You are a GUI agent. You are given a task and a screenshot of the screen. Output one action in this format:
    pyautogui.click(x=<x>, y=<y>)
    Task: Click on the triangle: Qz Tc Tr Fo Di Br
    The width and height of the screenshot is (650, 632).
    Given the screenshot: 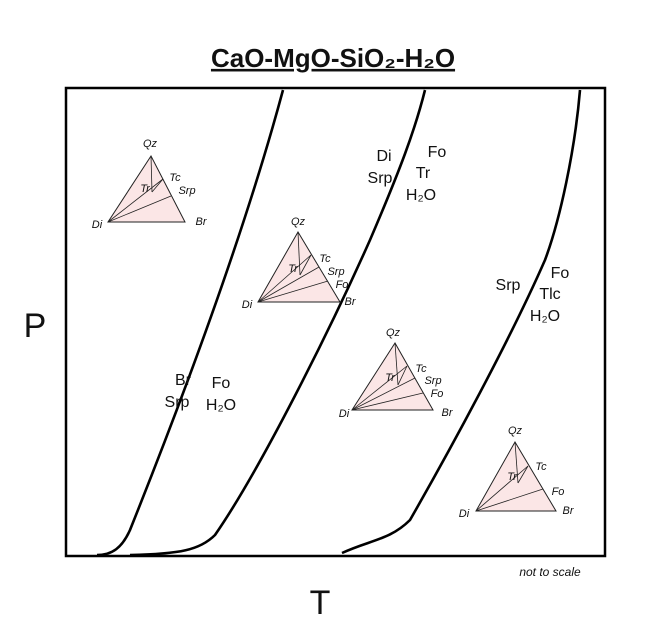 What is the action you would take?
    pyautogui.click(x=517, y=472)
    